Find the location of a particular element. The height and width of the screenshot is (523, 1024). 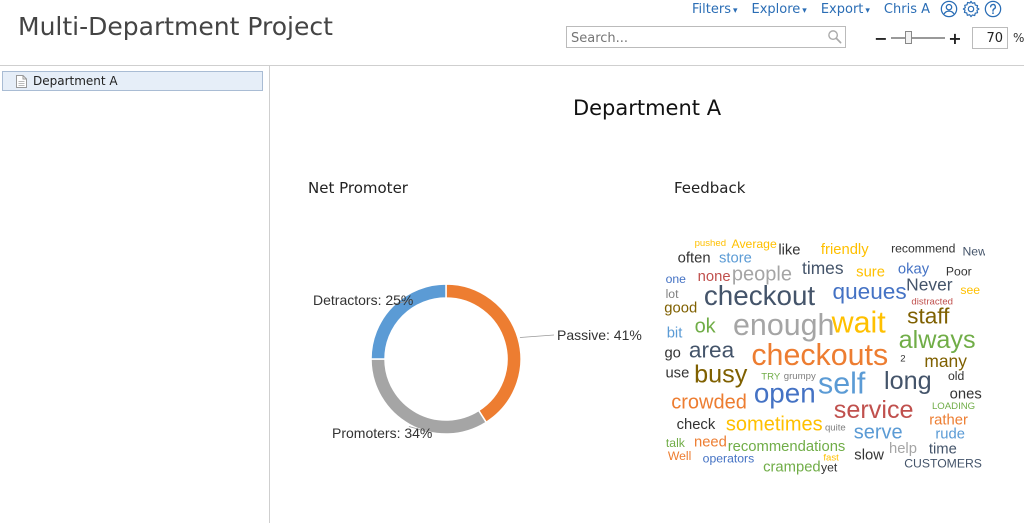

word-cloud-term: need is located at coordinates (710, 443).